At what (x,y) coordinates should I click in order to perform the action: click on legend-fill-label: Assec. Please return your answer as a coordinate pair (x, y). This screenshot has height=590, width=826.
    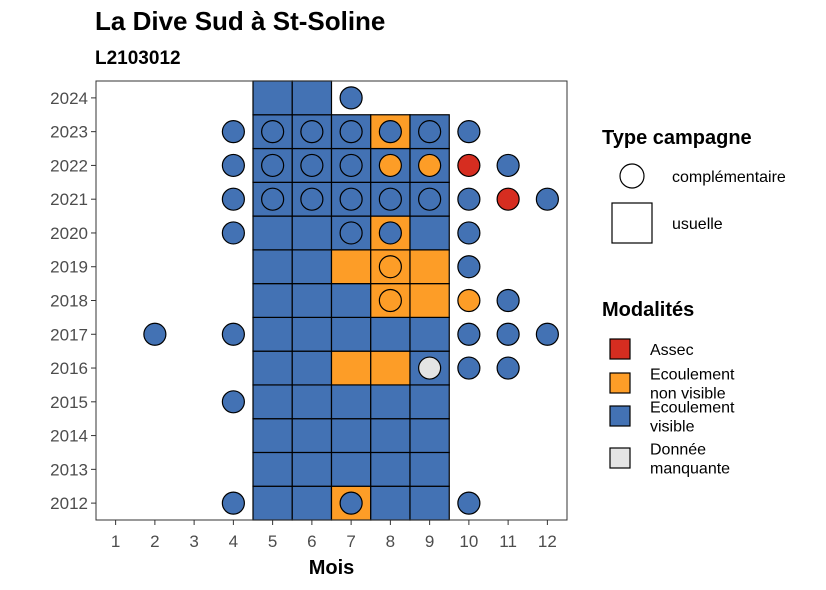
    Looking at the image, I should click on (672, 350).